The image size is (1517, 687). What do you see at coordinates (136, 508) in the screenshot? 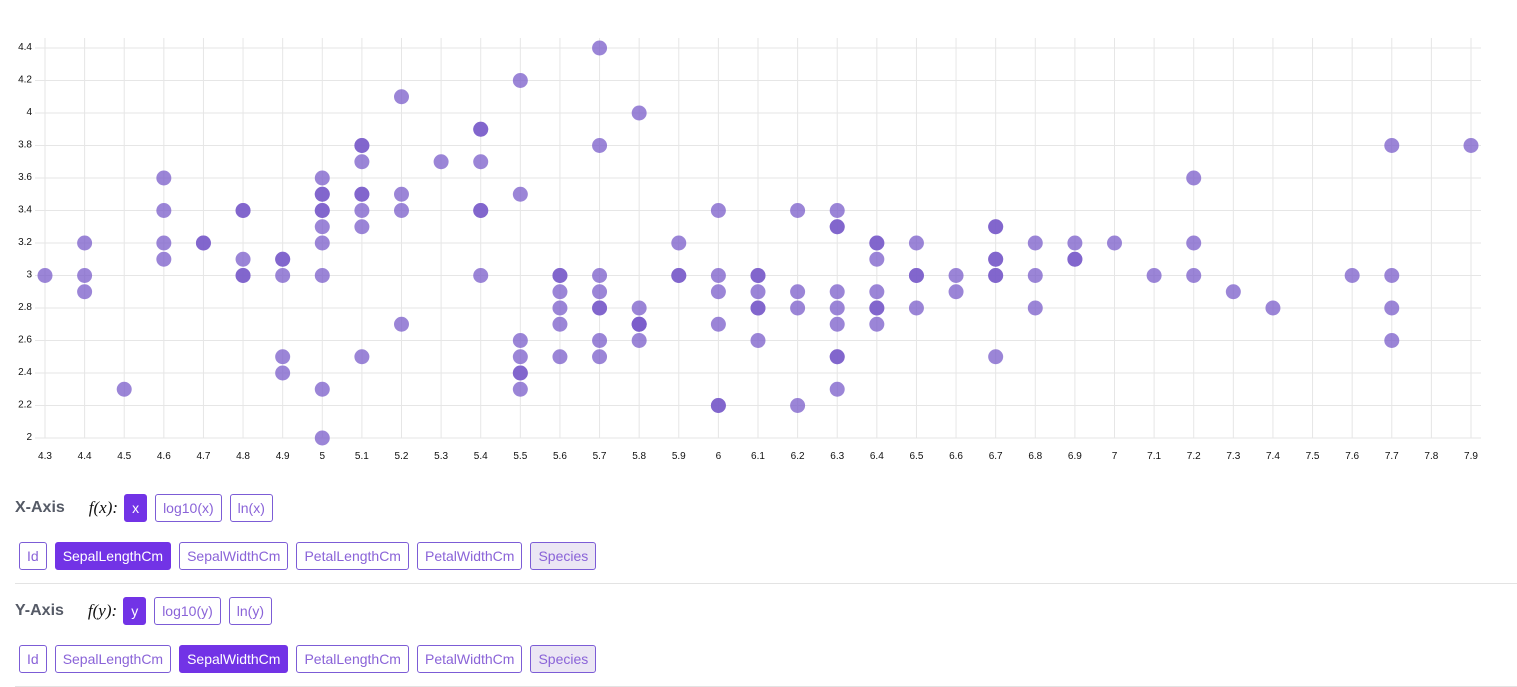
I see `x-fn-button-x: x` at bounding box center [136, 508].